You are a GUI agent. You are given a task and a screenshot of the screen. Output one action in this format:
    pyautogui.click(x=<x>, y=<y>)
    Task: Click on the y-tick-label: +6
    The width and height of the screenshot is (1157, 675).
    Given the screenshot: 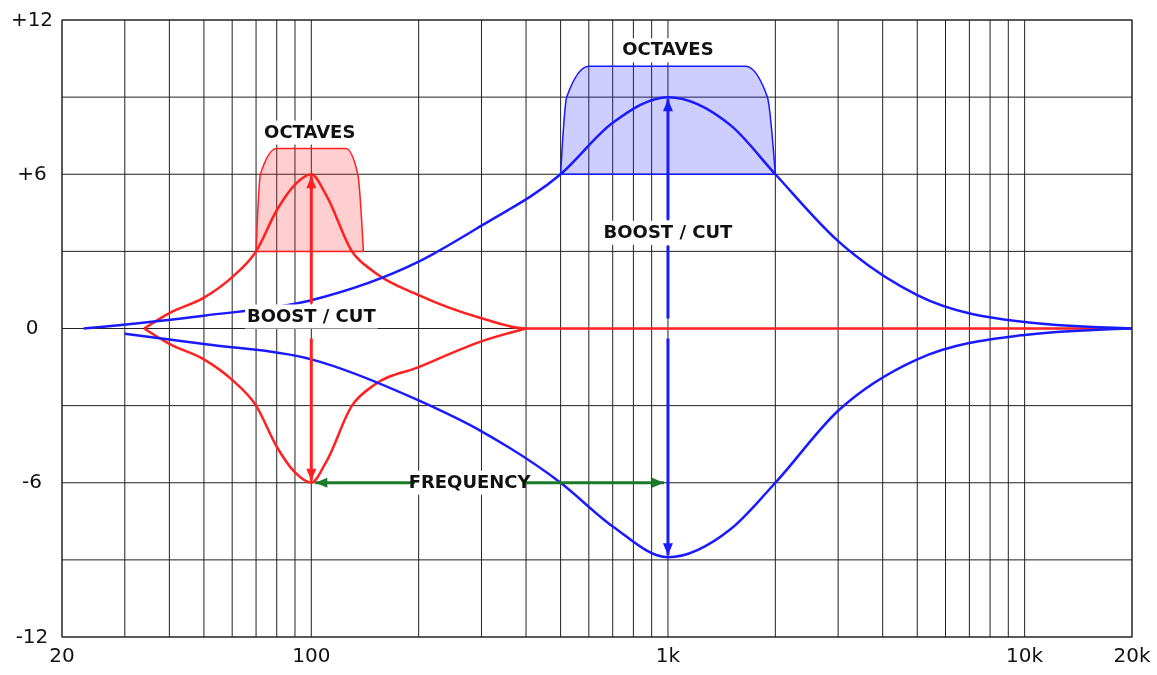 What is the action you would take?
    pyautogui.click(x=32, y=172)
    